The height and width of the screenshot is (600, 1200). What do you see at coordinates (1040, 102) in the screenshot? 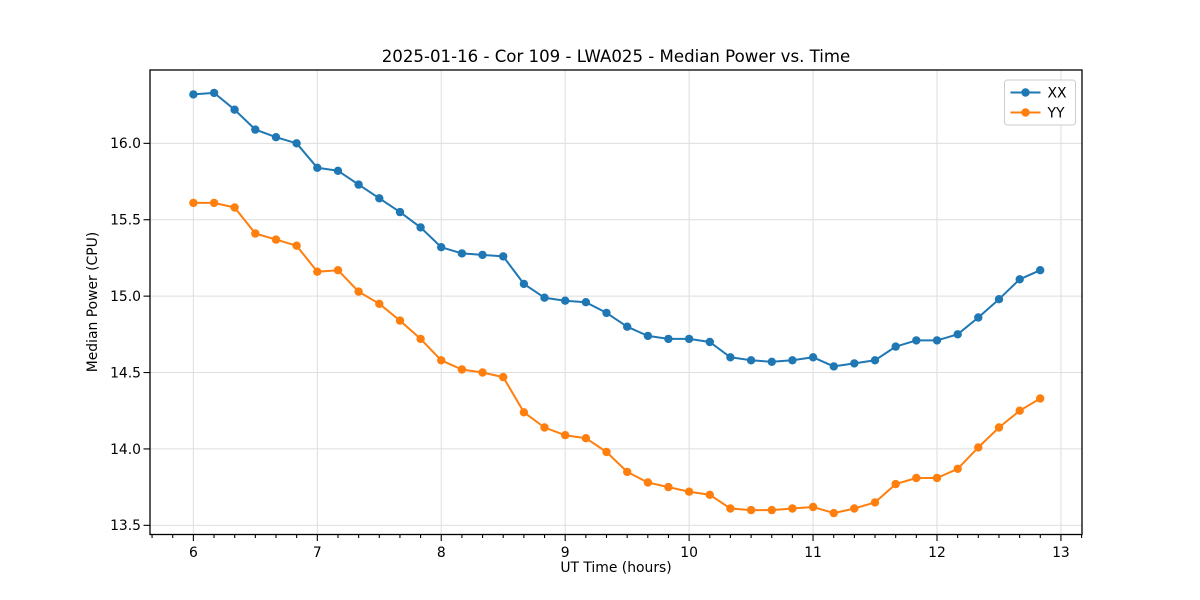
I see `legend: XX YY` at bounding box center [1040, 102].